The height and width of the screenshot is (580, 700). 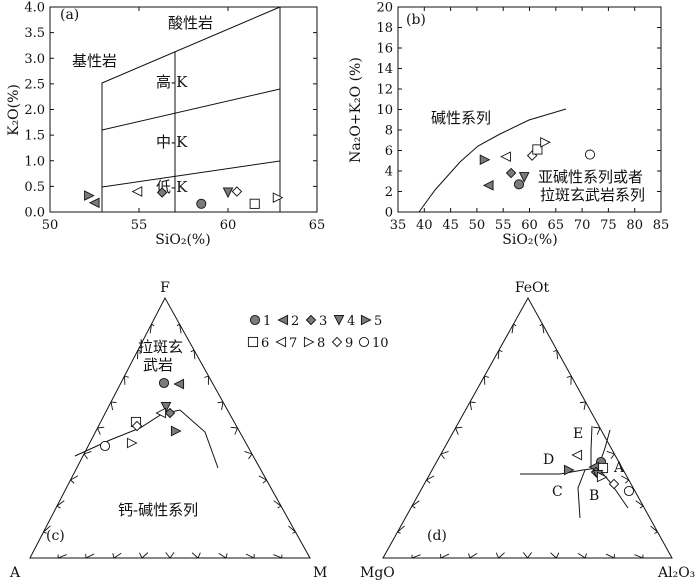 What do you see at coordinates (380, 343) in the screenshot?
I see `legend-label: 10` at bounding box center [380, 343].